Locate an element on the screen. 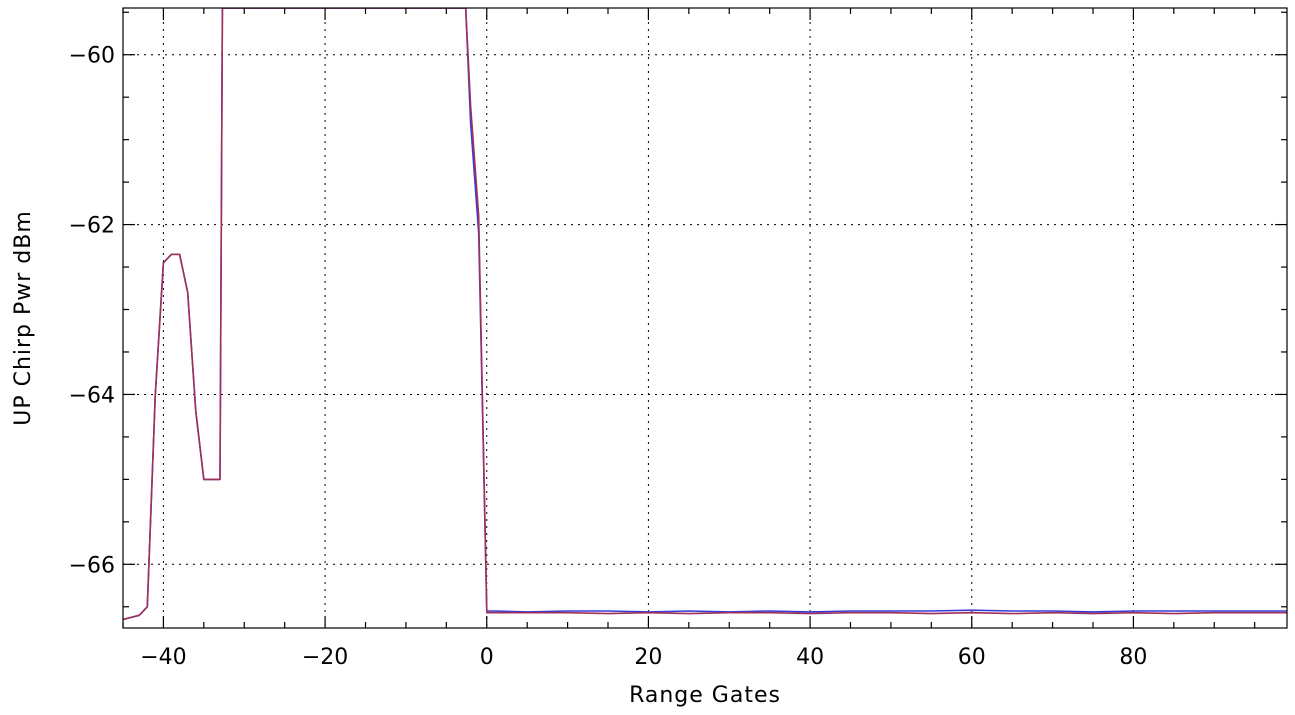  y-tick-label: −62 is located at coordinates (92, 226).